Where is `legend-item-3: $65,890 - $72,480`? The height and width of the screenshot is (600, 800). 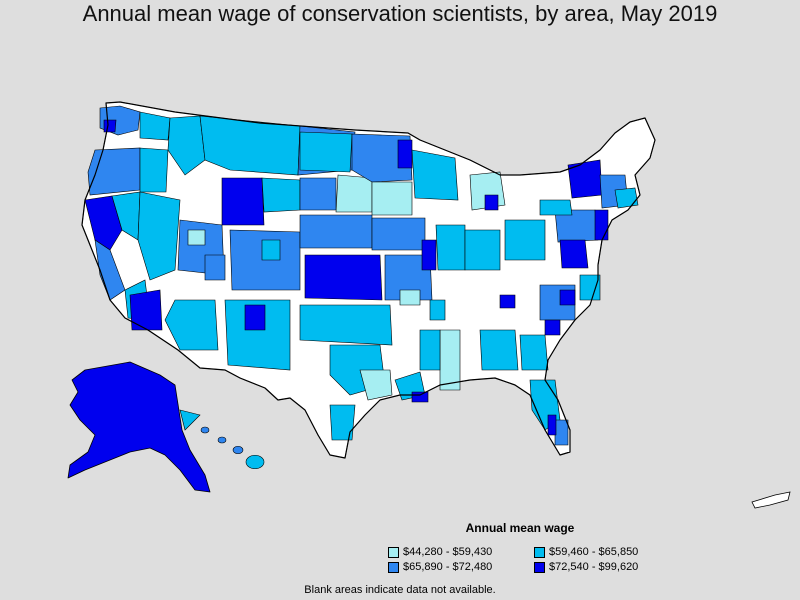
legend-item-3: $65,890 - $72,480 is located at coordinates (440, 567).